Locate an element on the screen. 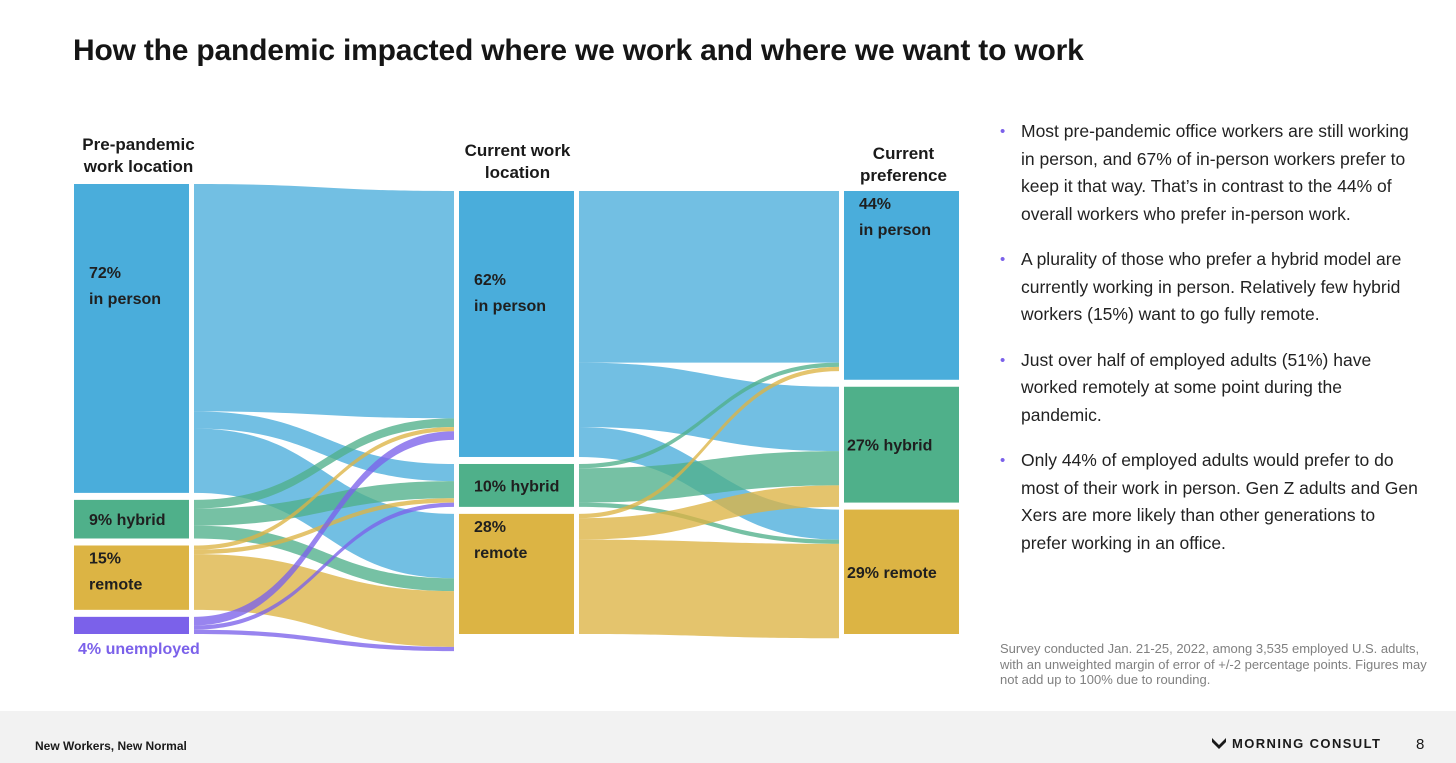 The height and width of the screenshot is (763, 1456). node-pre-hybrid is located at coordinates (131, 519).